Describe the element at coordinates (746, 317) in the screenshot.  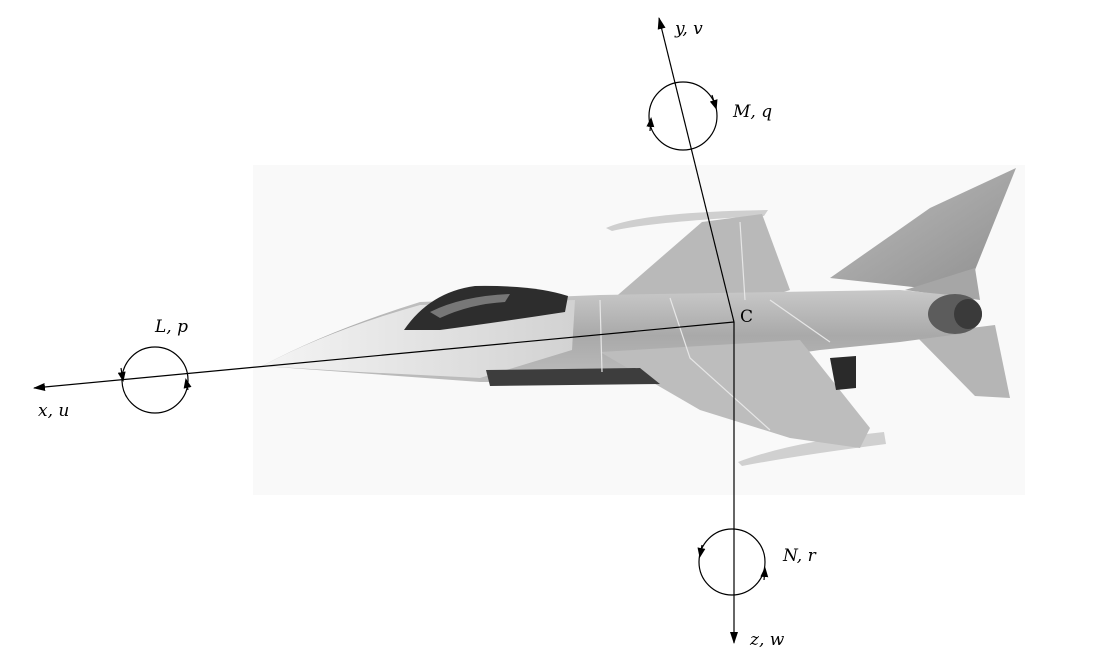
I see `center-of-gravity-label: C` at that location.